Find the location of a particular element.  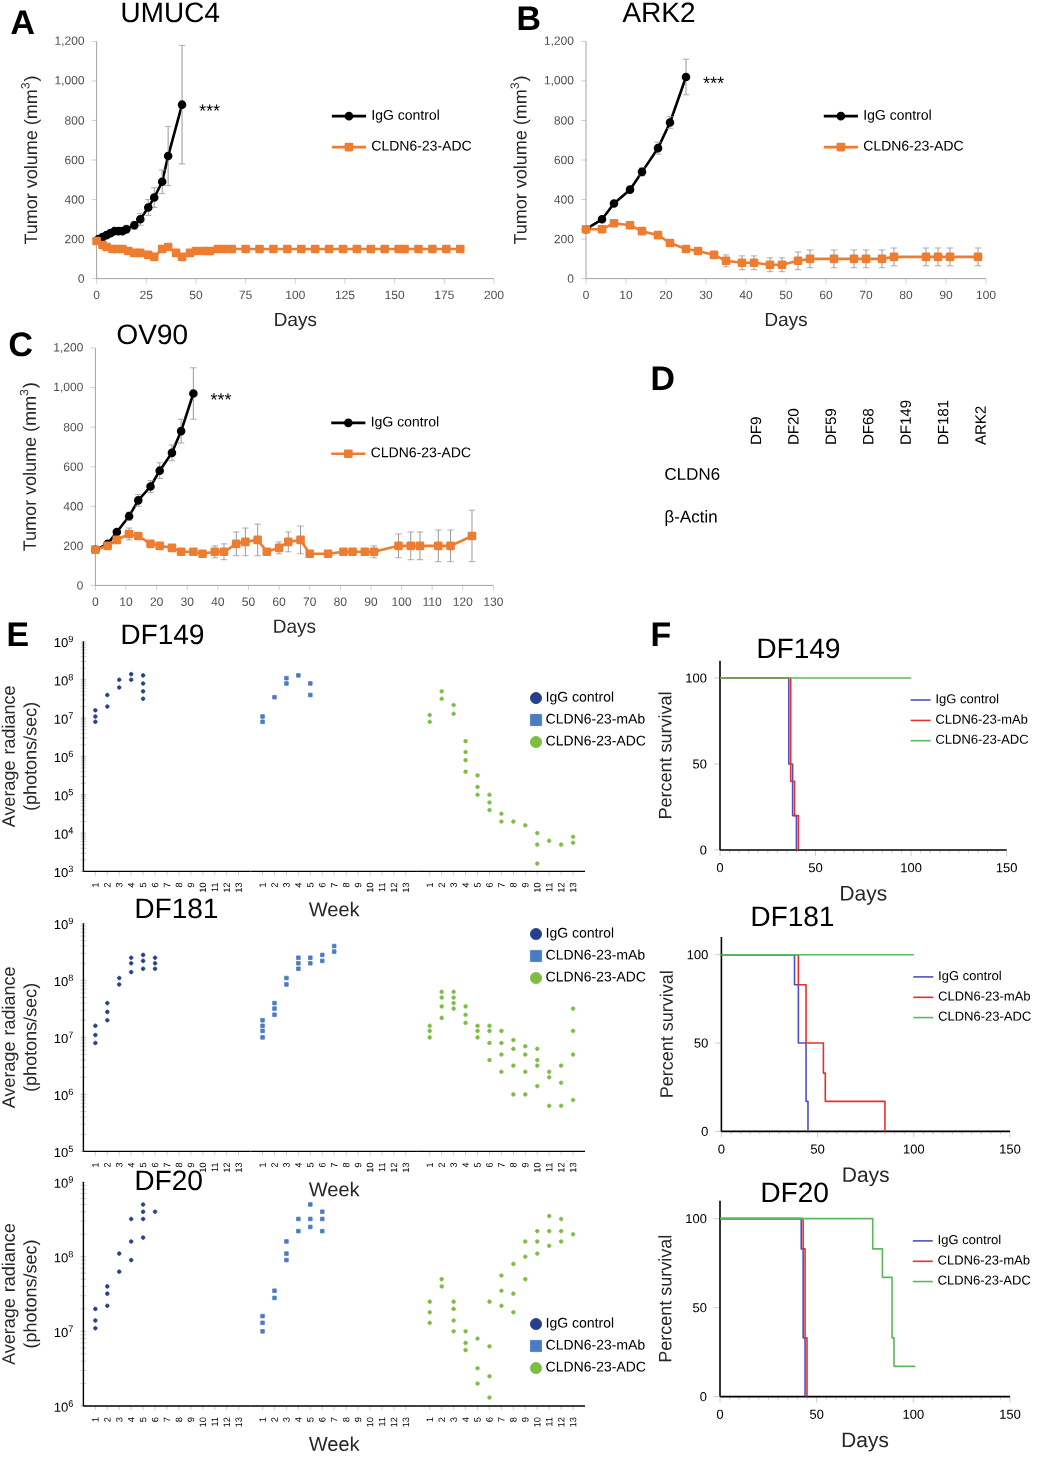

text: C is located at coordinates (21, 344).